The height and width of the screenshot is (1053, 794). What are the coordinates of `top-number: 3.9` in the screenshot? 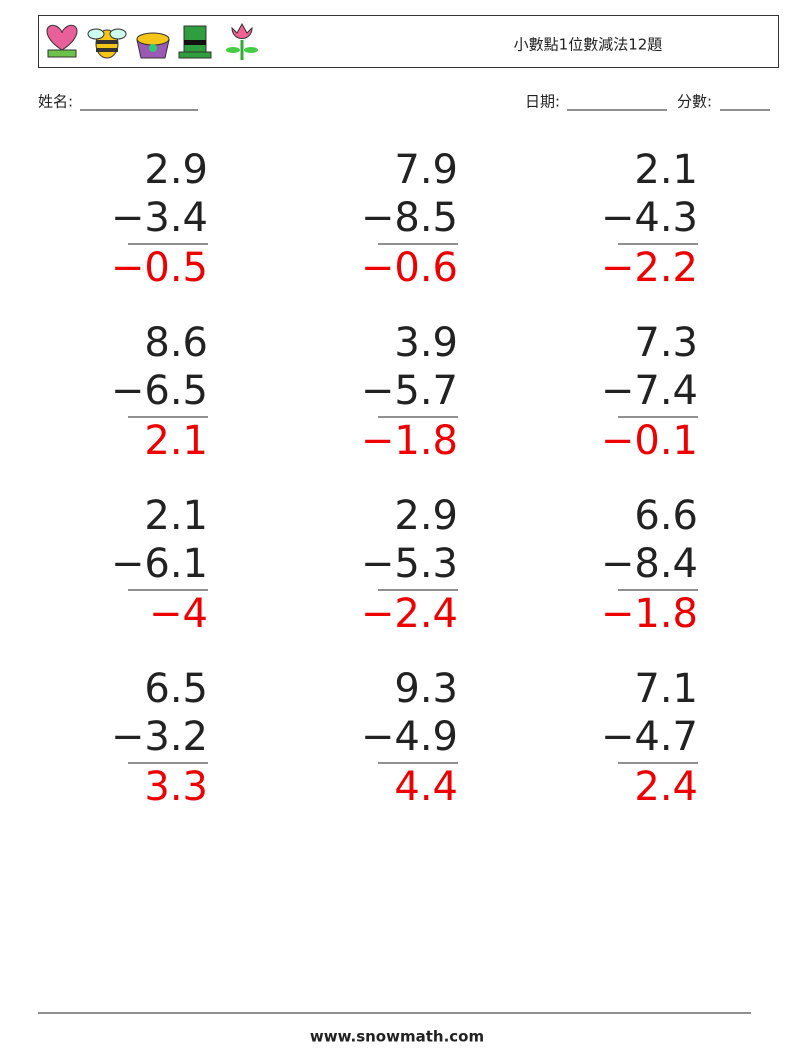 It's located at (426, 343).